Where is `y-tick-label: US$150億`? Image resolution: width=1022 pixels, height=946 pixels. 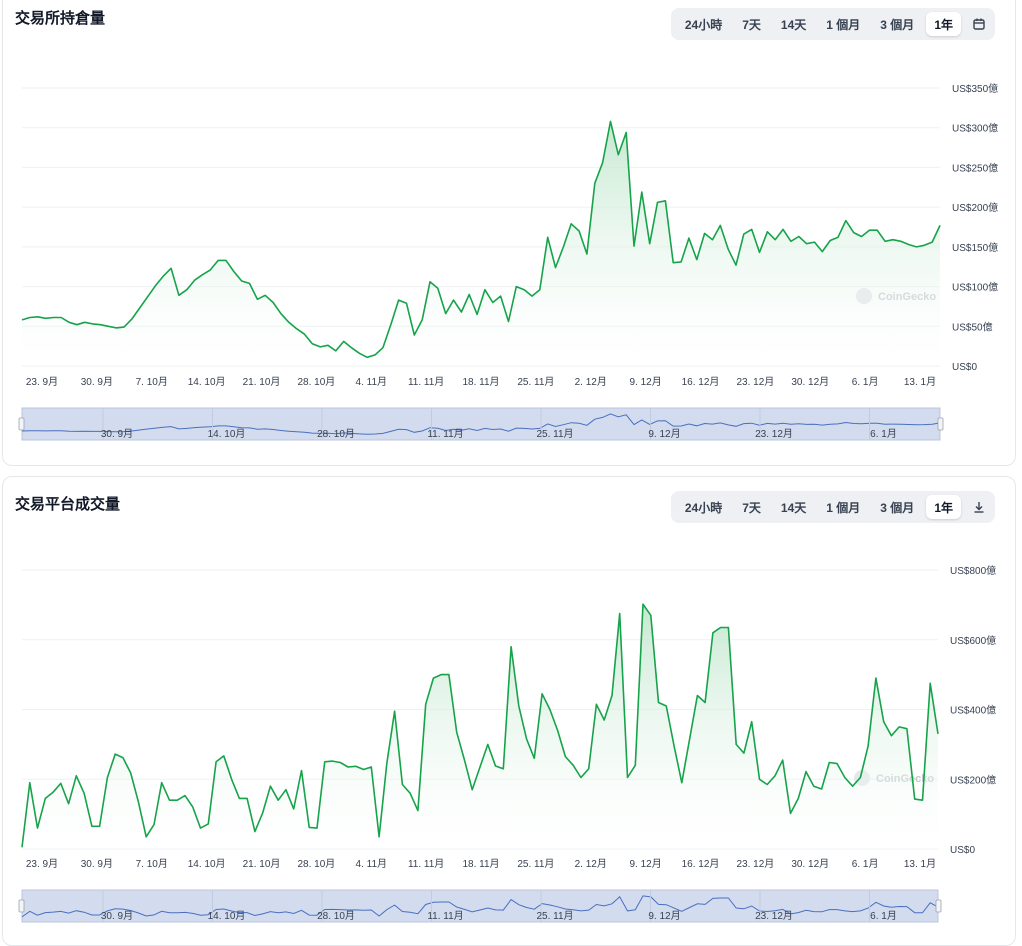
y-tick-label: US$150億 is located at coordinates (975, 247).